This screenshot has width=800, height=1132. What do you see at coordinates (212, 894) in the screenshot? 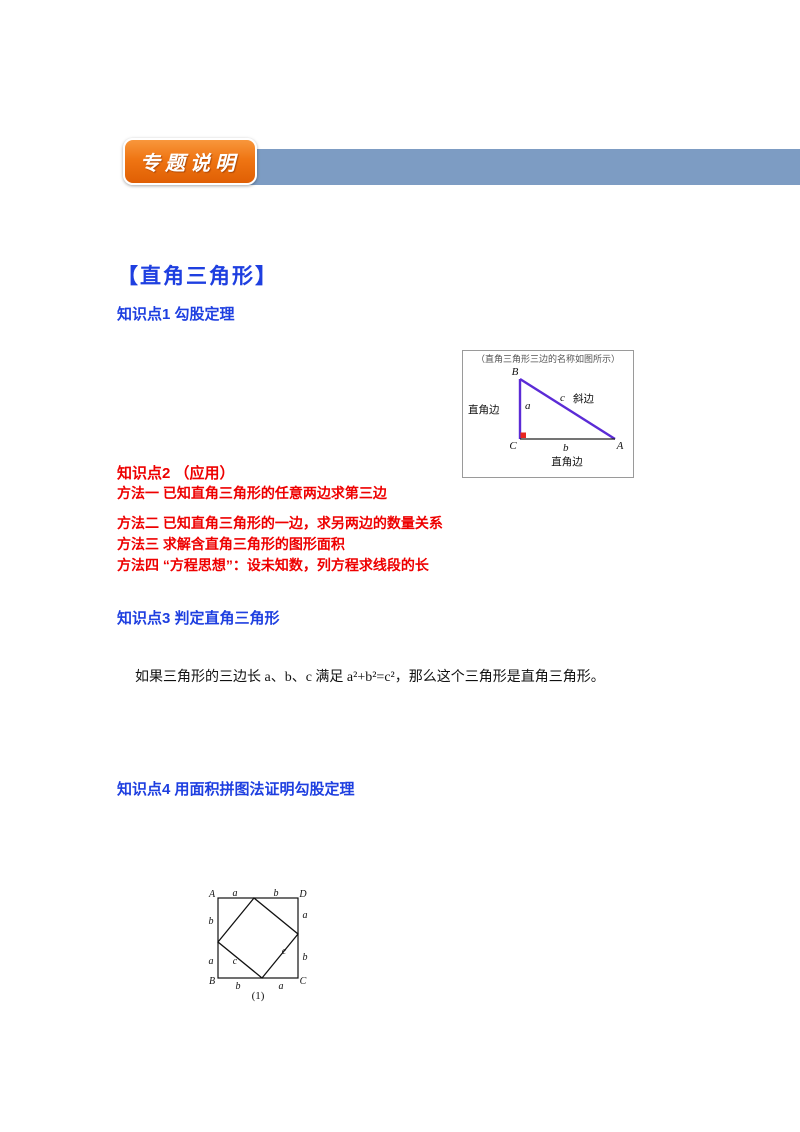
I see `corner-a-label: A` at bounding box center [212, 894].